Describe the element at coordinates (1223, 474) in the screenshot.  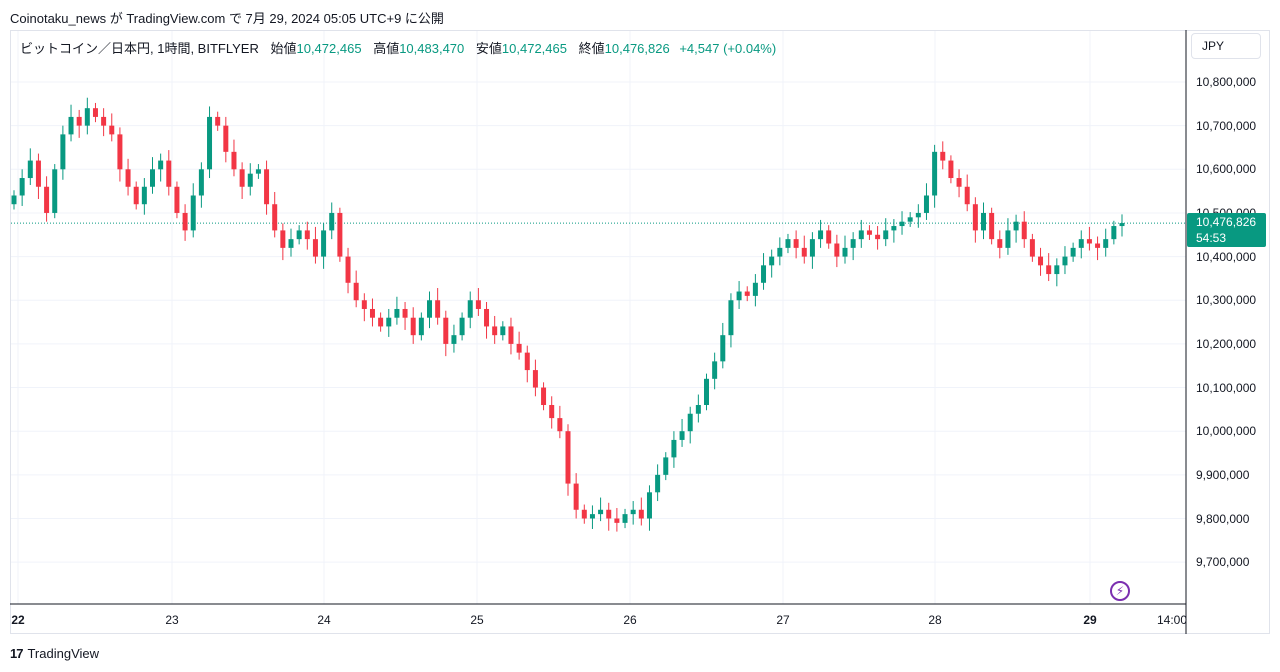
I see `price-tick-label: 9,900,000` at that location.